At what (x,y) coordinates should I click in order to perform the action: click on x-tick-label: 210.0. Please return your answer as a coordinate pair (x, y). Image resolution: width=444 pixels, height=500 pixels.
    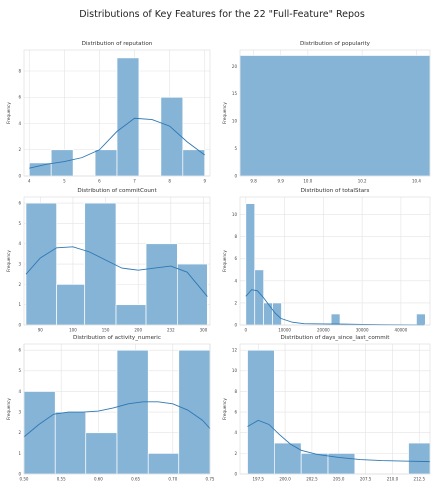
    Looking at the image, I should click on (393, 479).